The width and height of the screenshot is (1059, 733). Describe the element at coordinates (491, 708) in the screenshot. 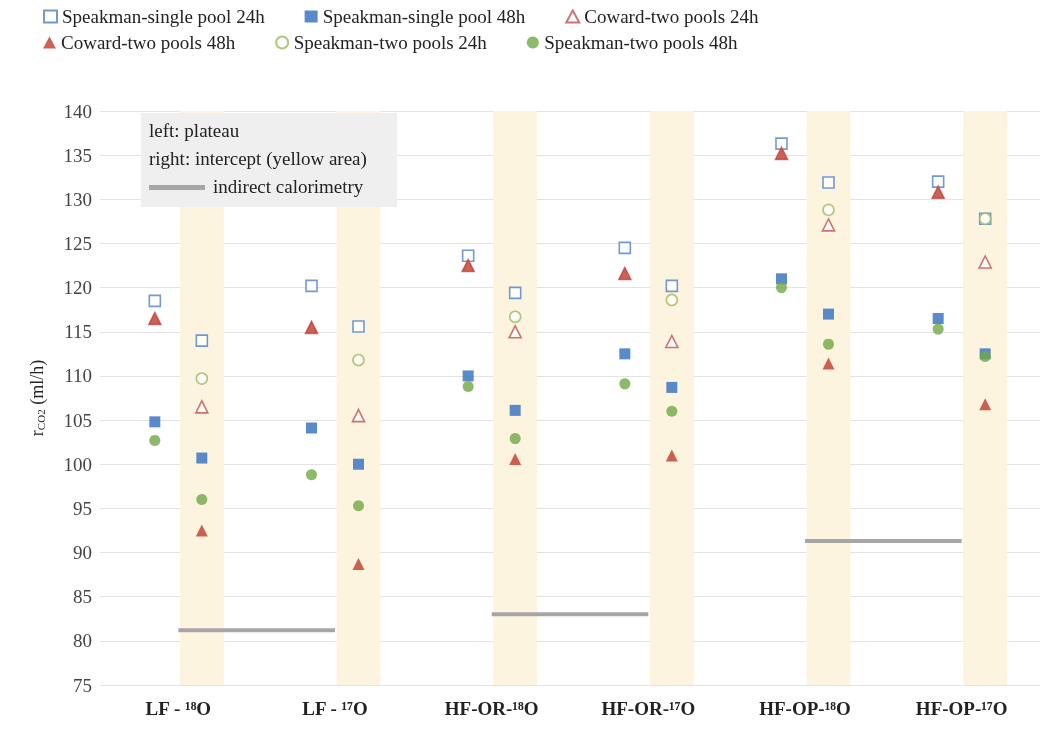

I see `x-tick-label: HF-OR-¹⁸O` at that location.